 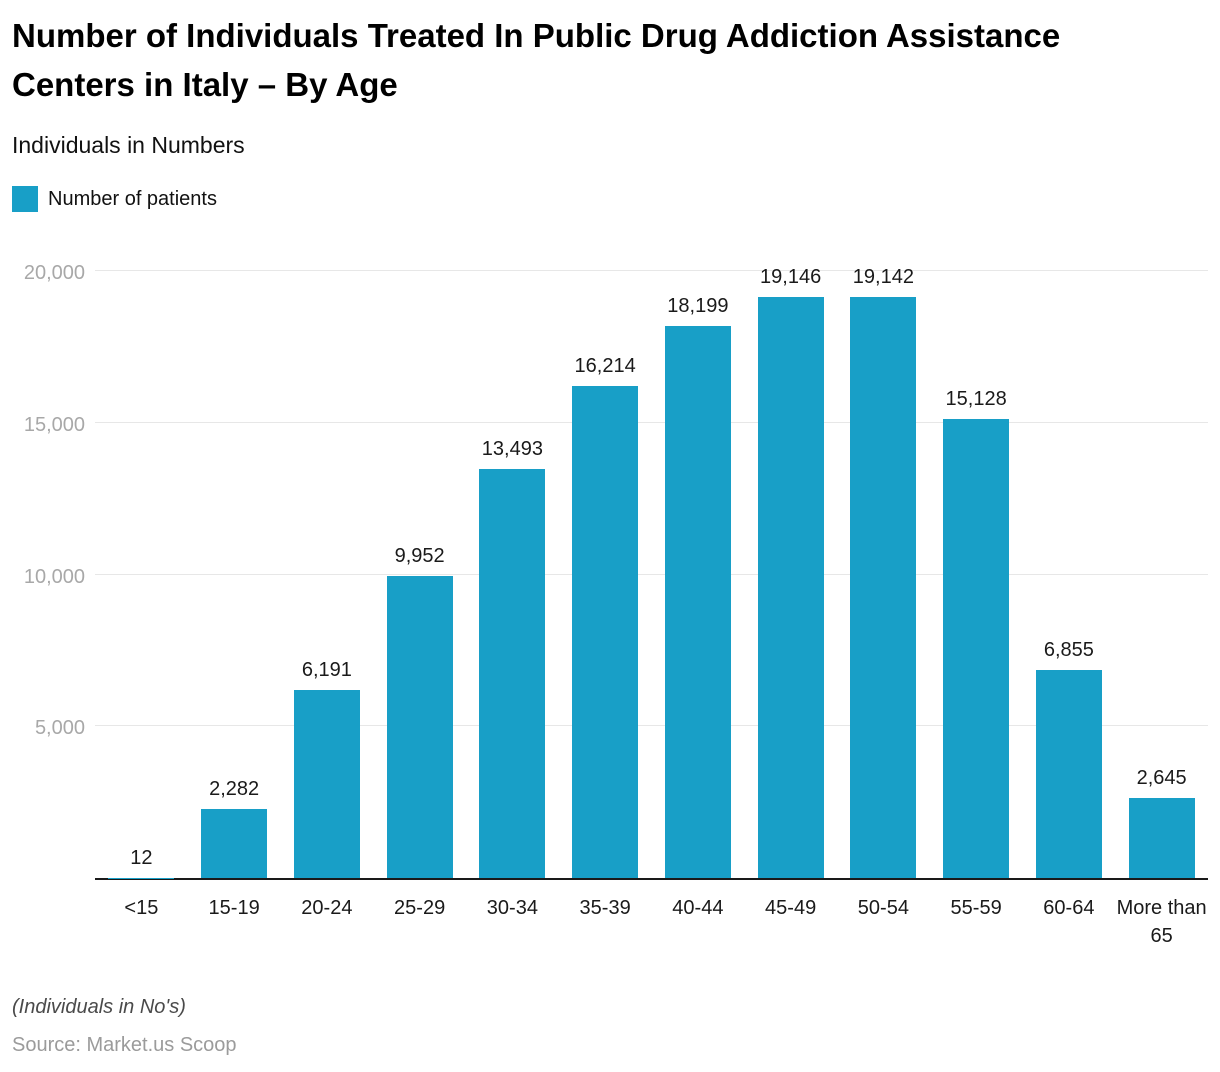 What do you see at coordinates (605, 908) in the screenshot?
I see `x-axis-label: 35-39` at bounding box center [605, 908].